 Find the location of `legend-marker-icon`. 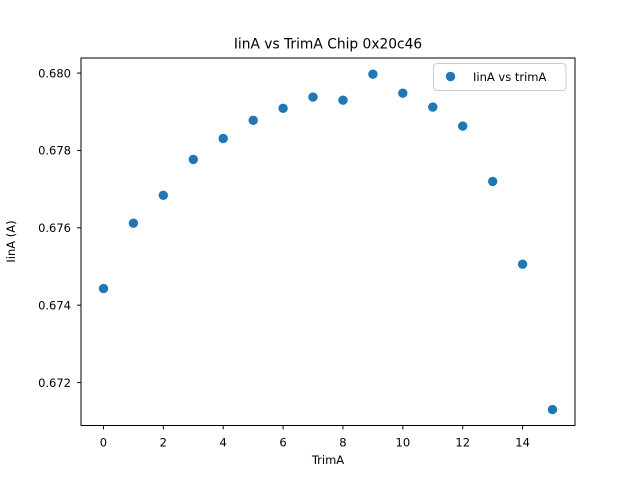

legend-marker-icon is located at coordinates (450, 76).